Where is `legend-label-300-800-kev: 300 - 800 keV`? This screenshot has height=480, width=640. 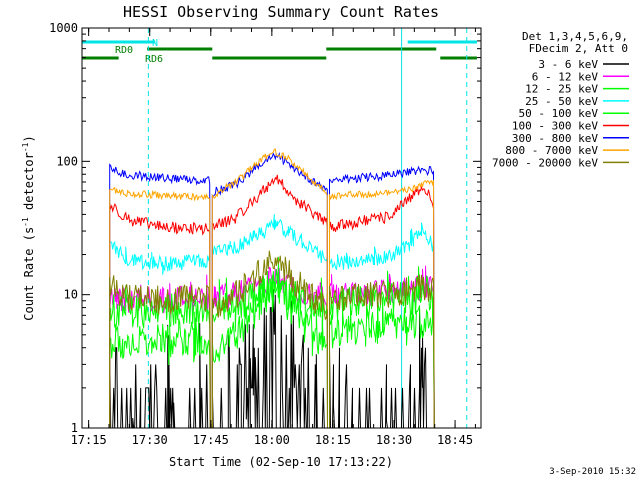
legend-label-300-800-kev: 300 - 800 keV is located at coordinates (555, 138).